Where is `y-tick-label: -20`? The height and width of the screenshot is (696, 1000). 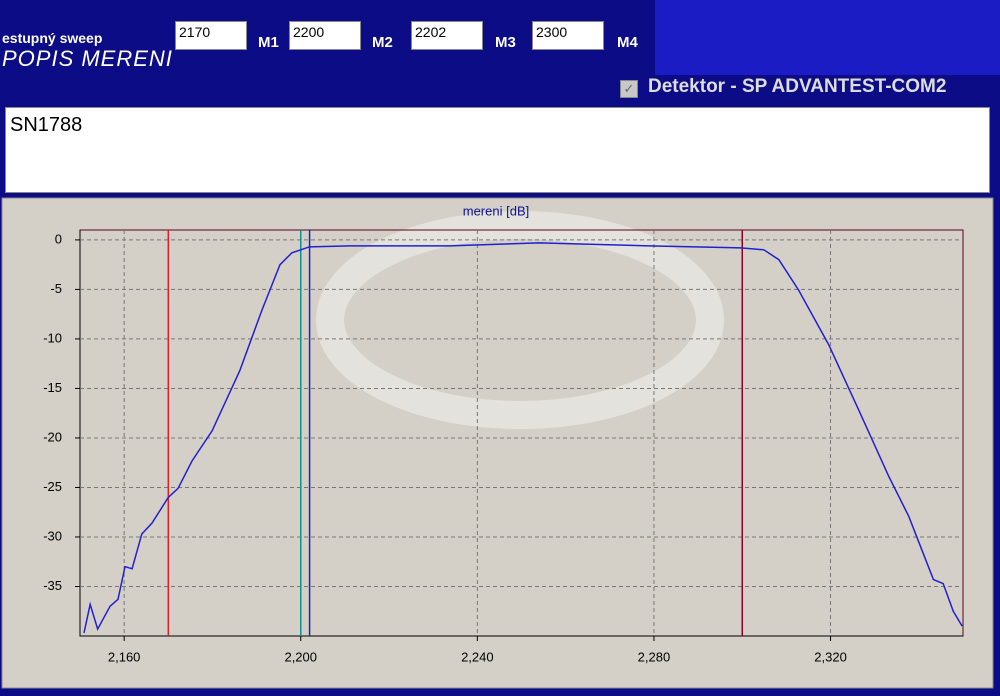
y-tick-label: -20 is located at coordinates (52, 436).